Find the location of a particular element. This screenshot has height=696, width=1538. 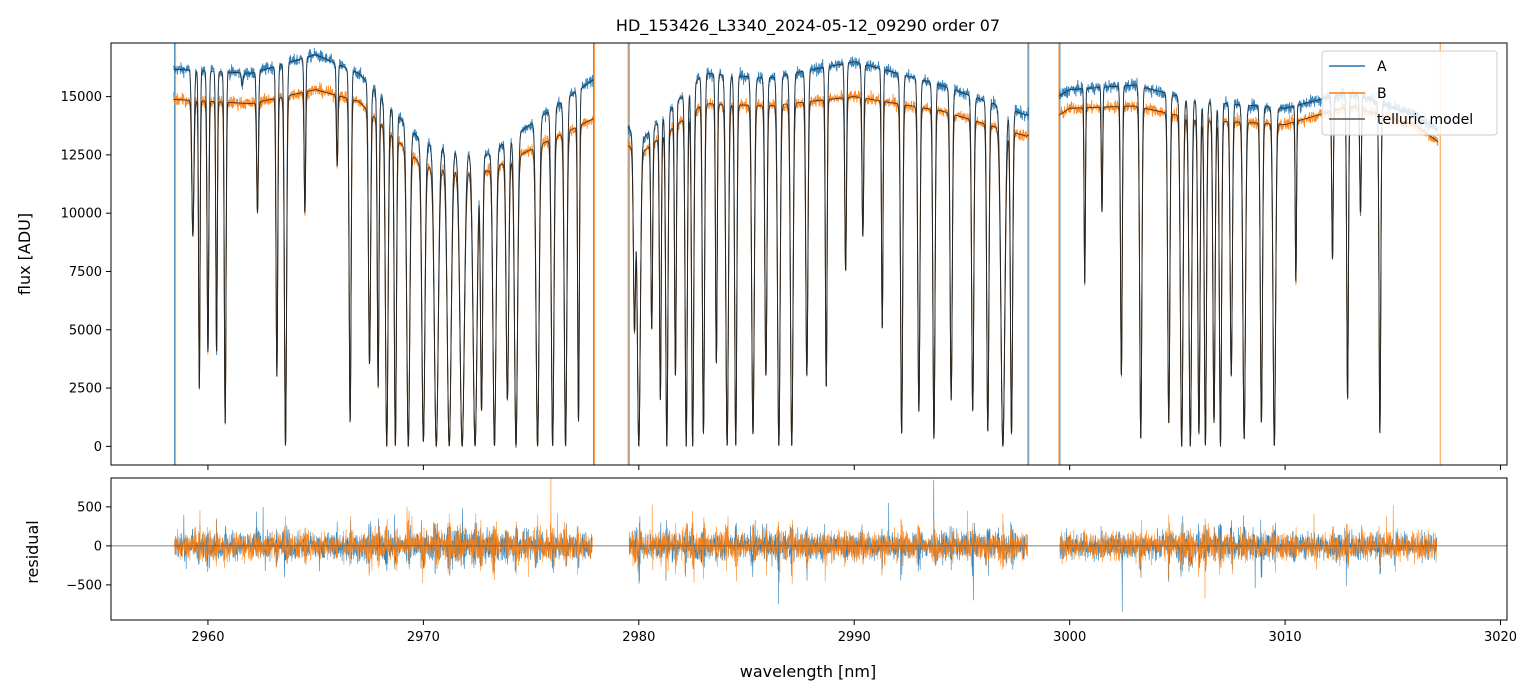

x-axis-label: wavelength [nm] is located at coordinates (808, 671).